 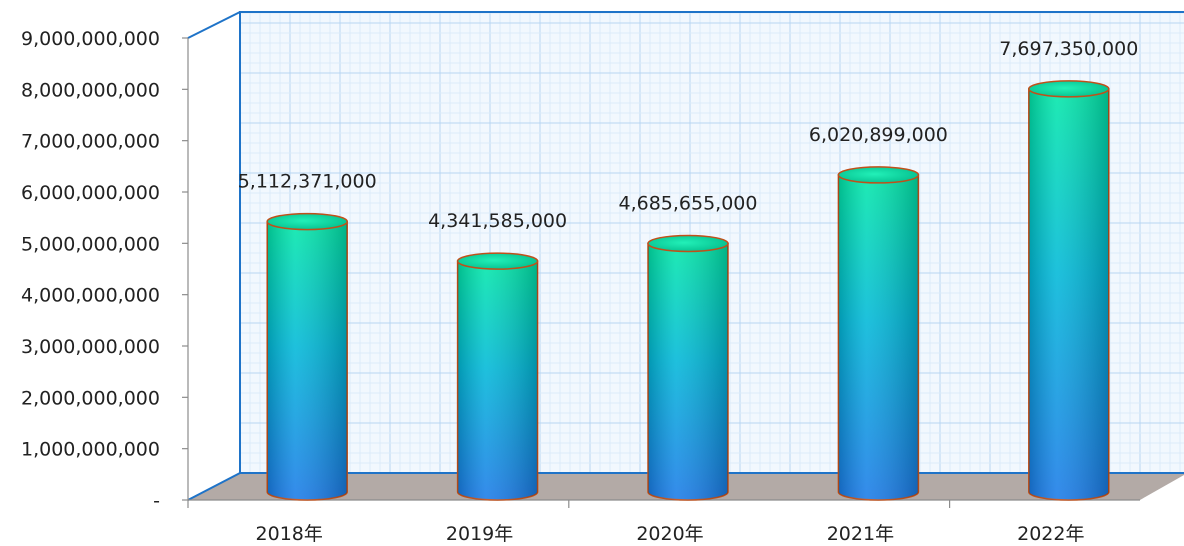 What do you see at coordinates (90, 244) in the screenshot?
I see `y-tick-label: 5,000,000,000` at bounding box center [90, 244].